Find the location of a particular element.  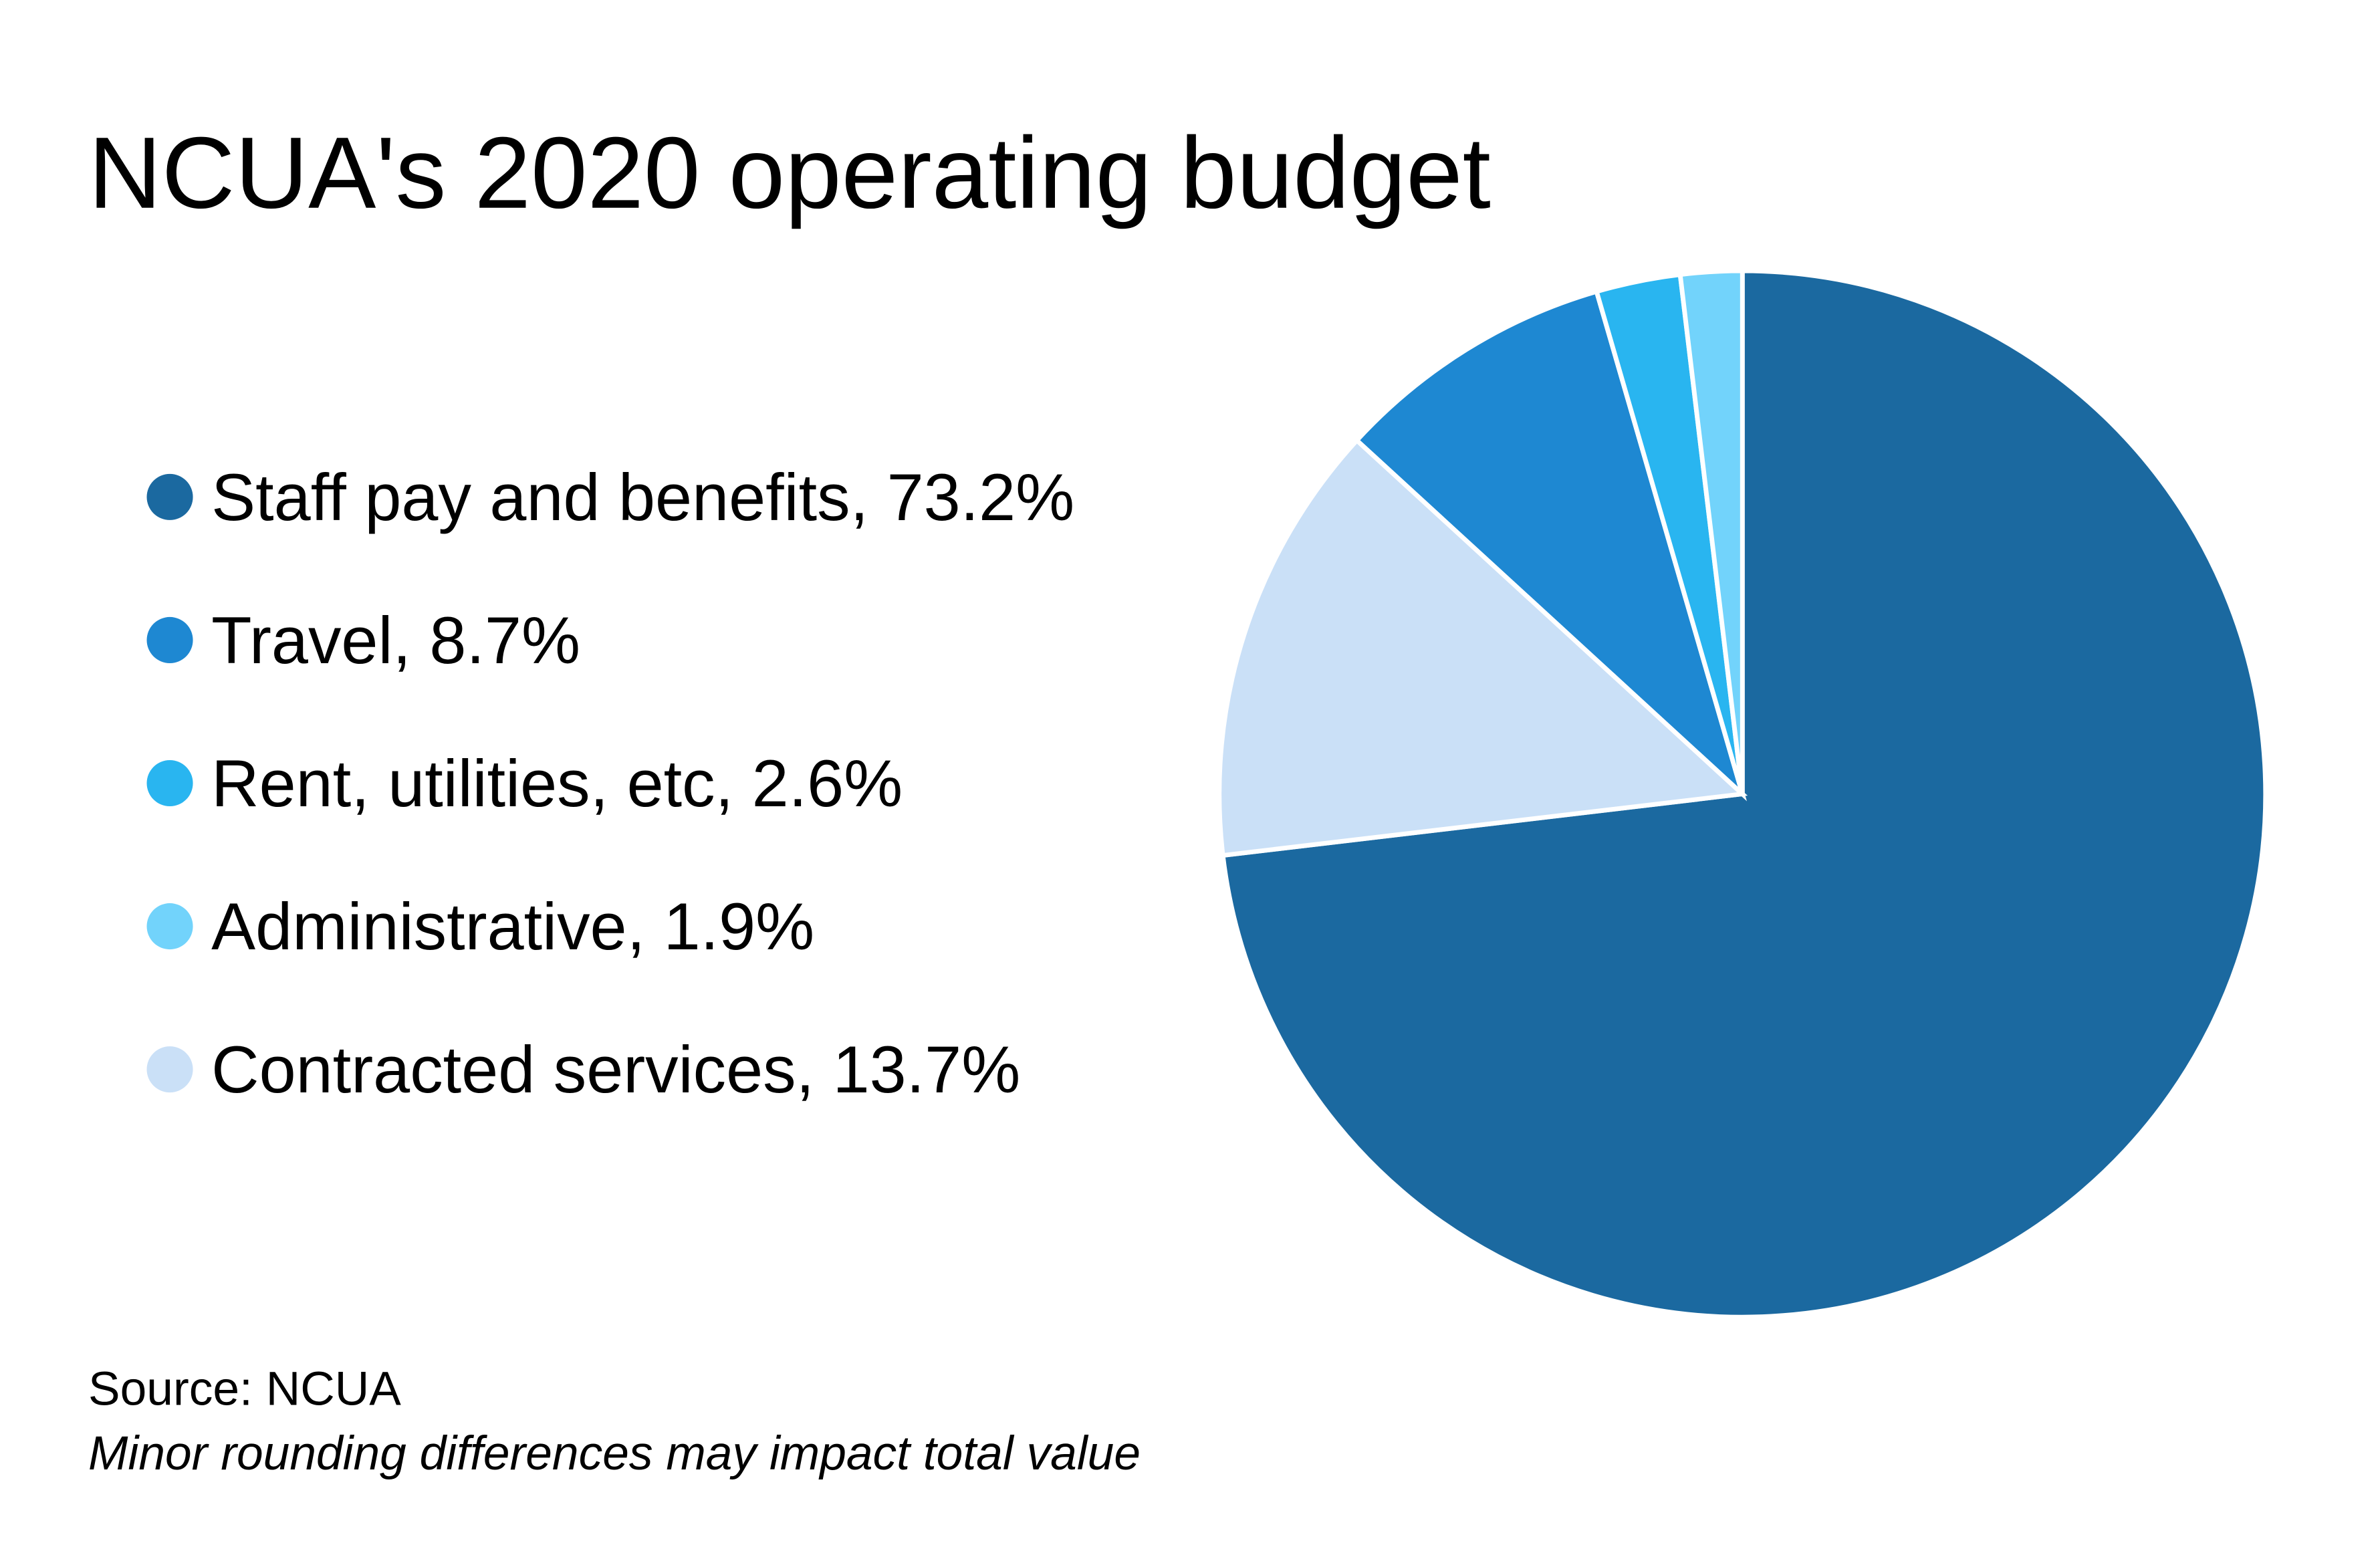

legend-label: Contracted services, 13.7% is located at coordinates (615, 1069).